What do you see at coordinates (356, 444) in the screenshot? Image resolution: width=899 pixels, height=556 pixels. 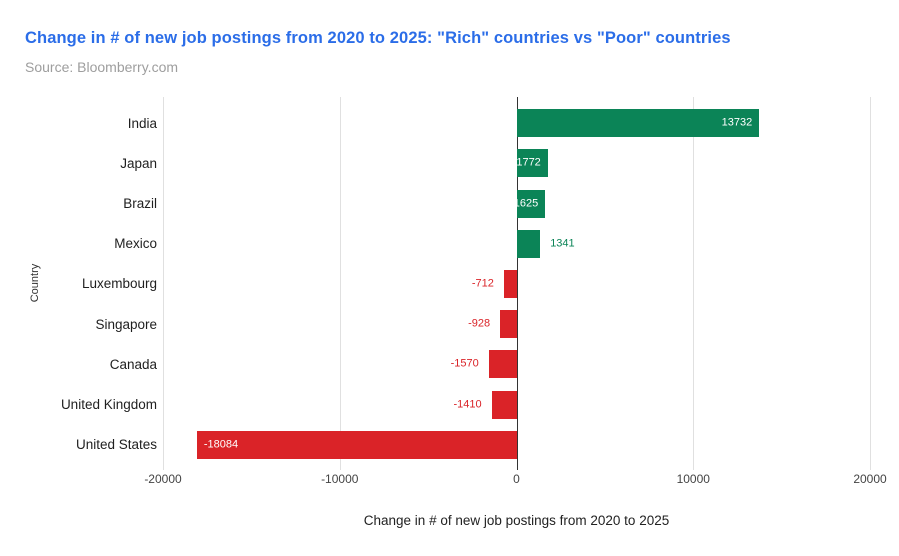 I see `bar: -18084` at bounding box center [356, 444].